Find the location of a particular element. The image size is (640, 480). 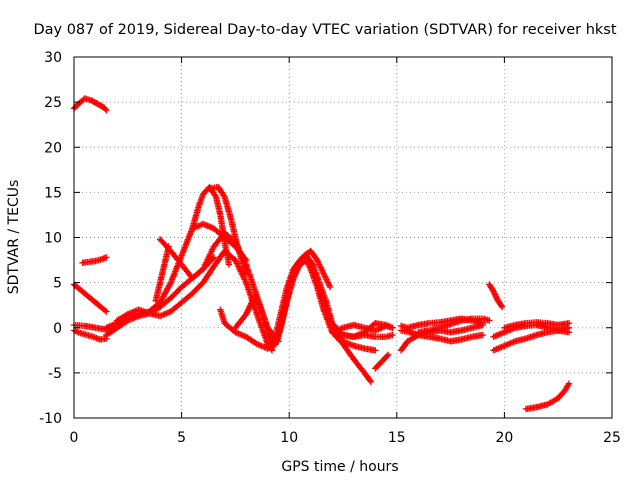

y-tick-label: 20 is located at coordinates (53, 148).